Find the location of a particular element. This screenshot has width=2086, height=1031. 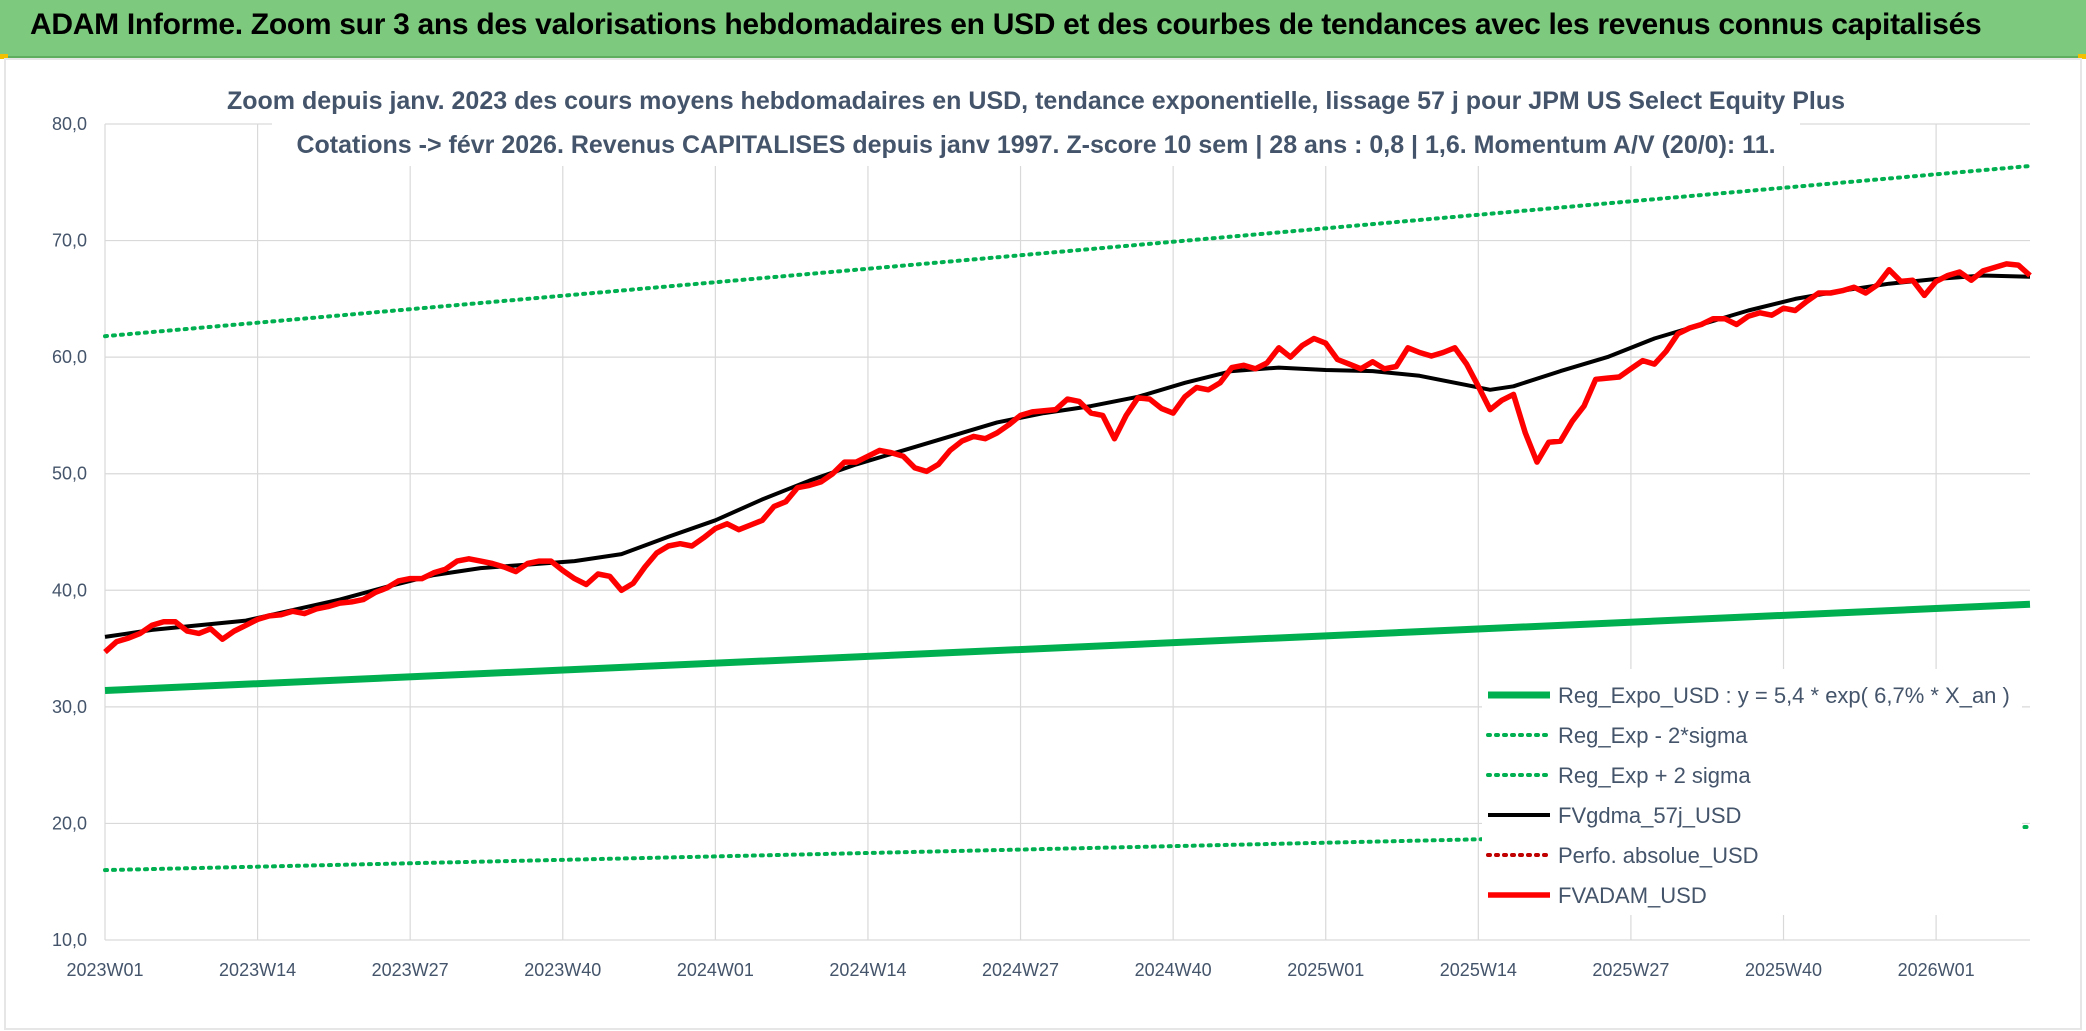

corner-accent-left is located at coordinates (4, 56).